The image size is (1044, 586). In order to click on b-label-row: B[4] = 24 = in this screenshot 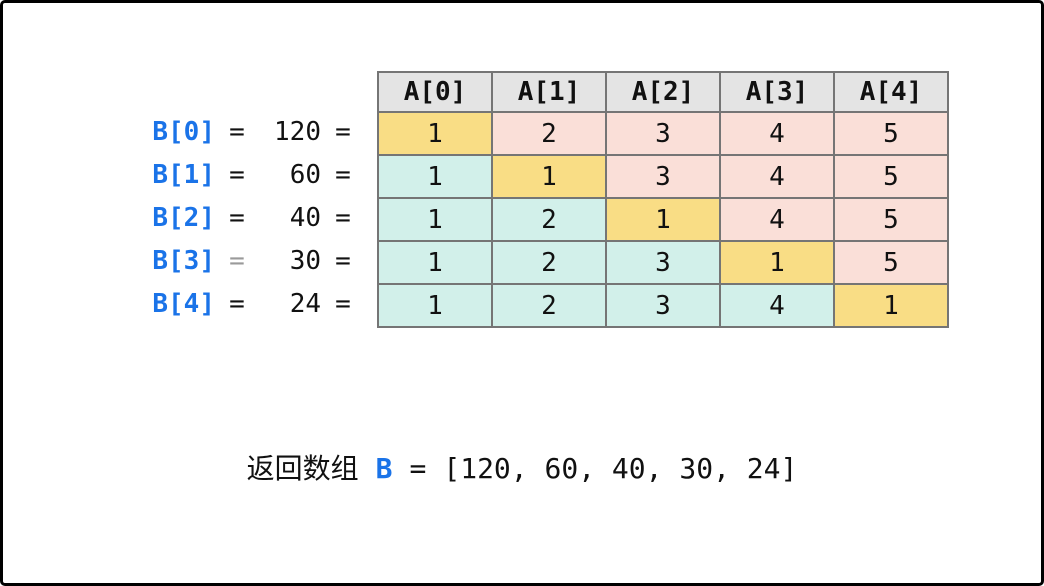, I will do `click(255, 304)`.